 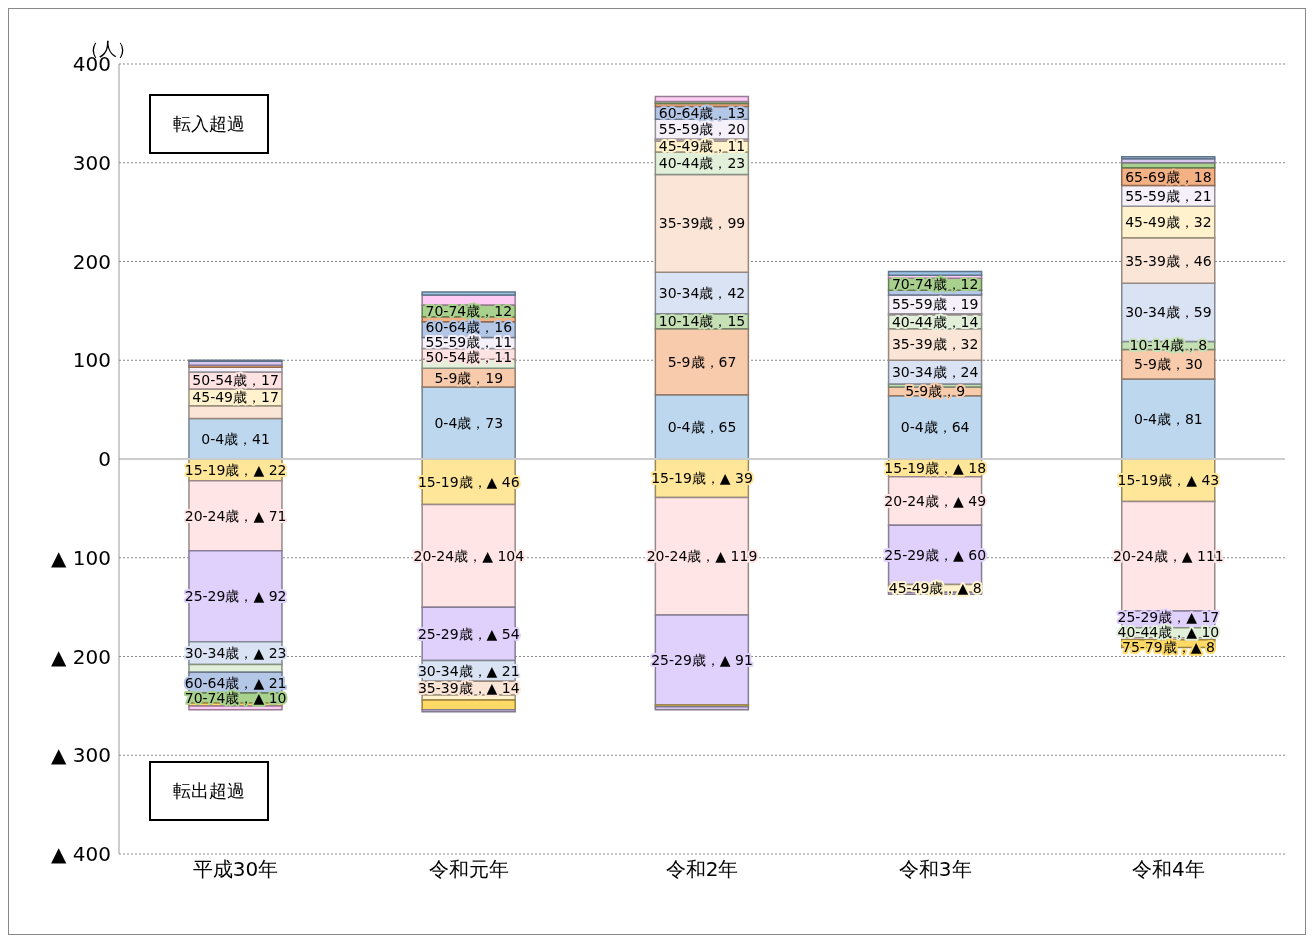 I want to click on data-label: 25-29歳，▲ 92, so click(x=235, y=596).